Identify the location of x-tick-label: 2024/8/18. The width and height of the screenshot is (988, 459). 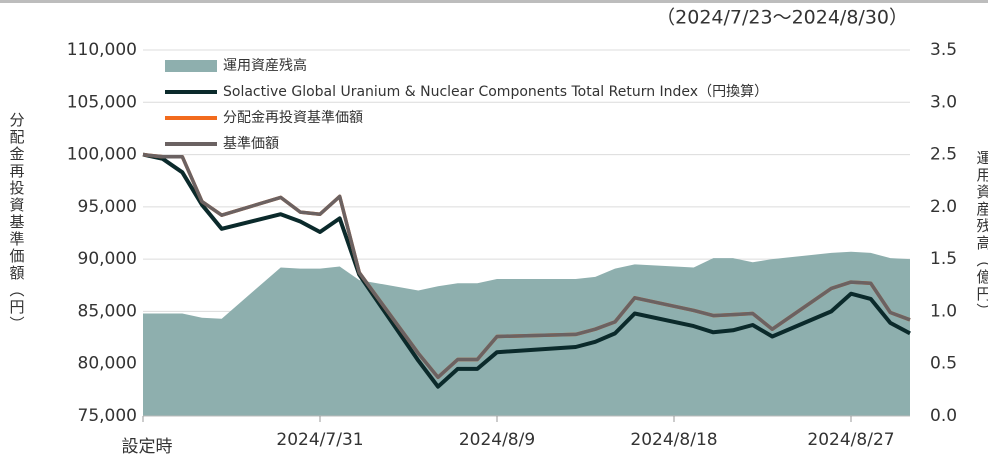
(673, 440).